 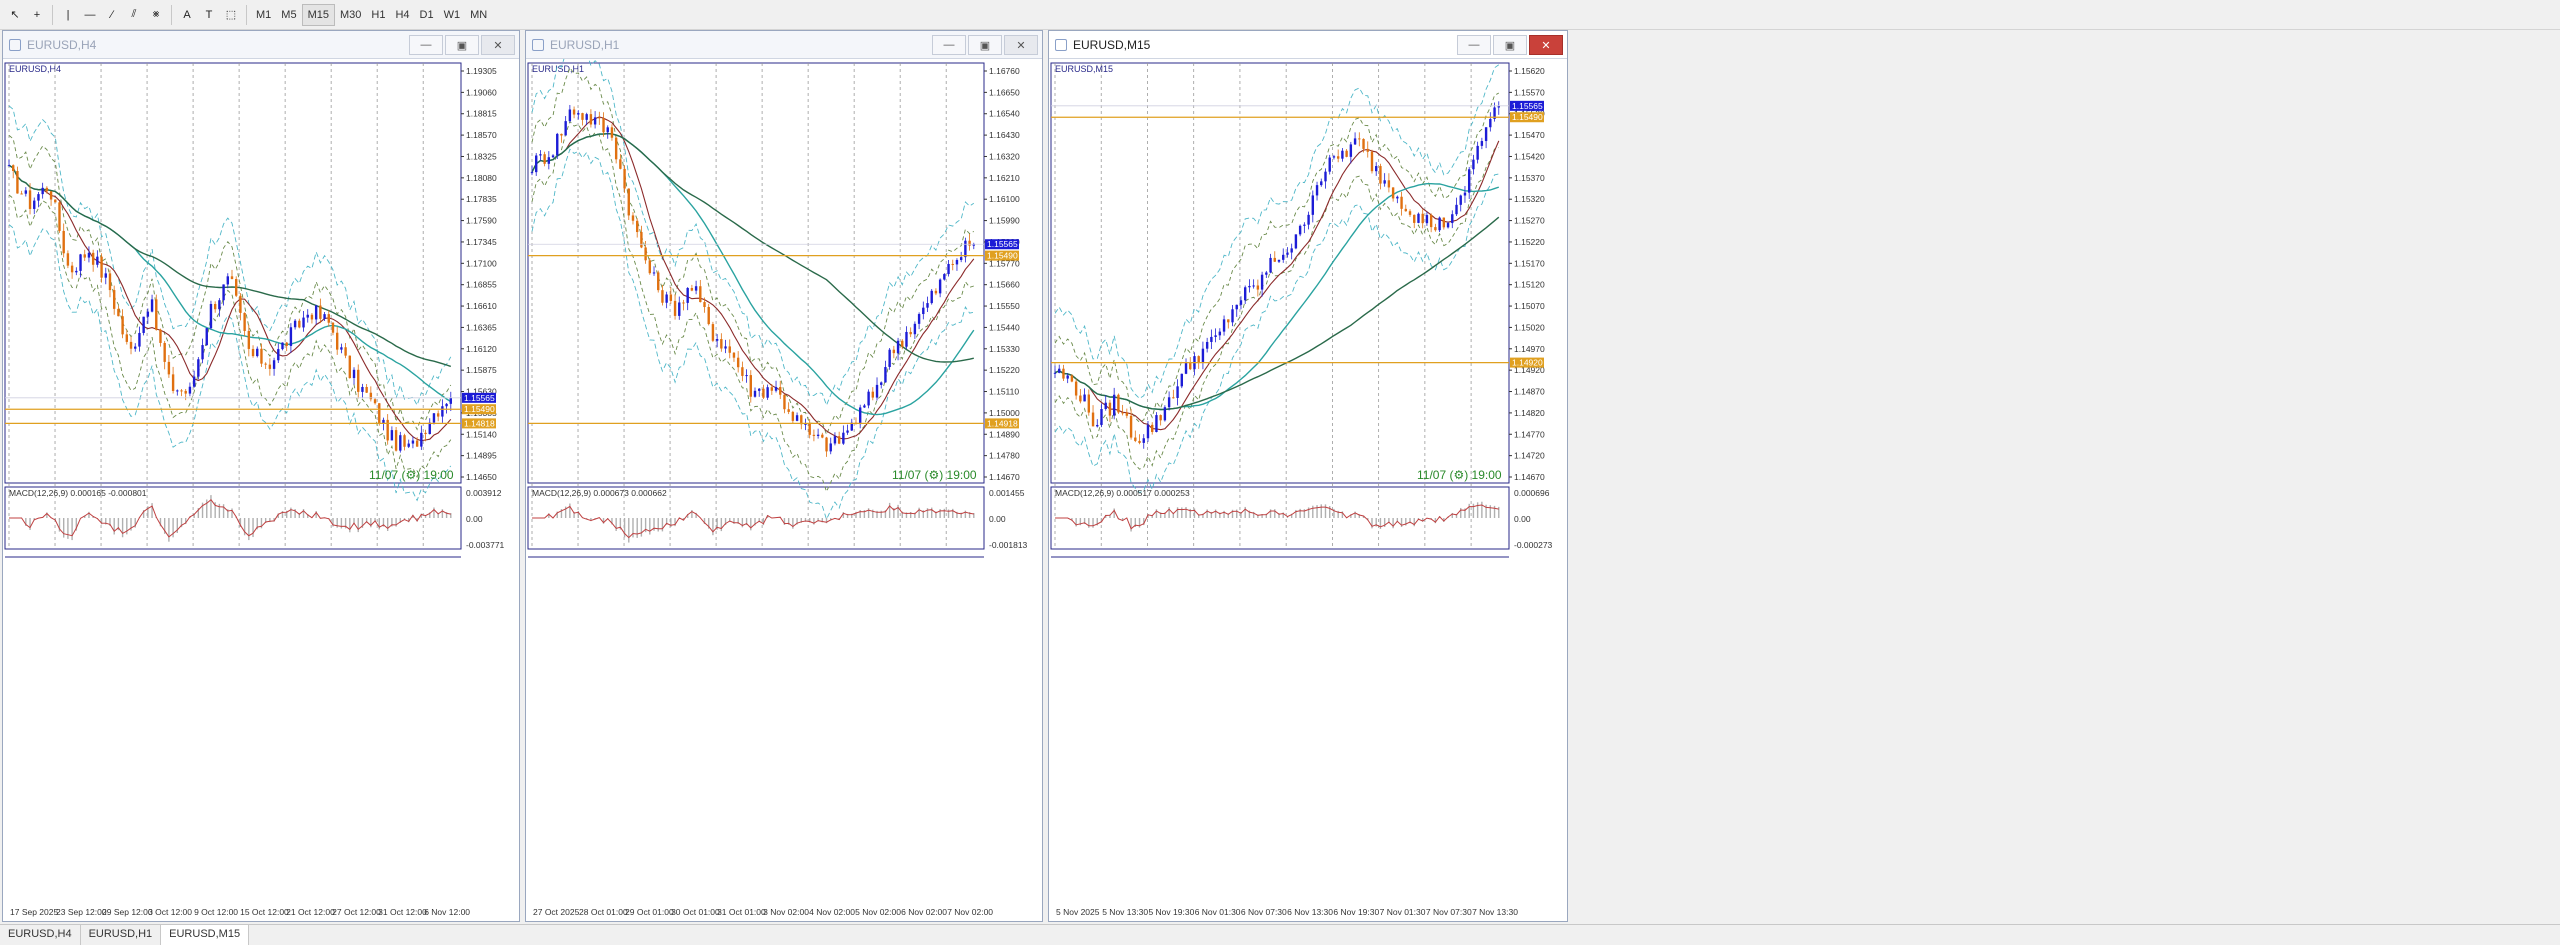 What do you see at coordinates (1276, 333) in the screenshot?
I see `lower-band-outer` at bounding box center [1276, 333].